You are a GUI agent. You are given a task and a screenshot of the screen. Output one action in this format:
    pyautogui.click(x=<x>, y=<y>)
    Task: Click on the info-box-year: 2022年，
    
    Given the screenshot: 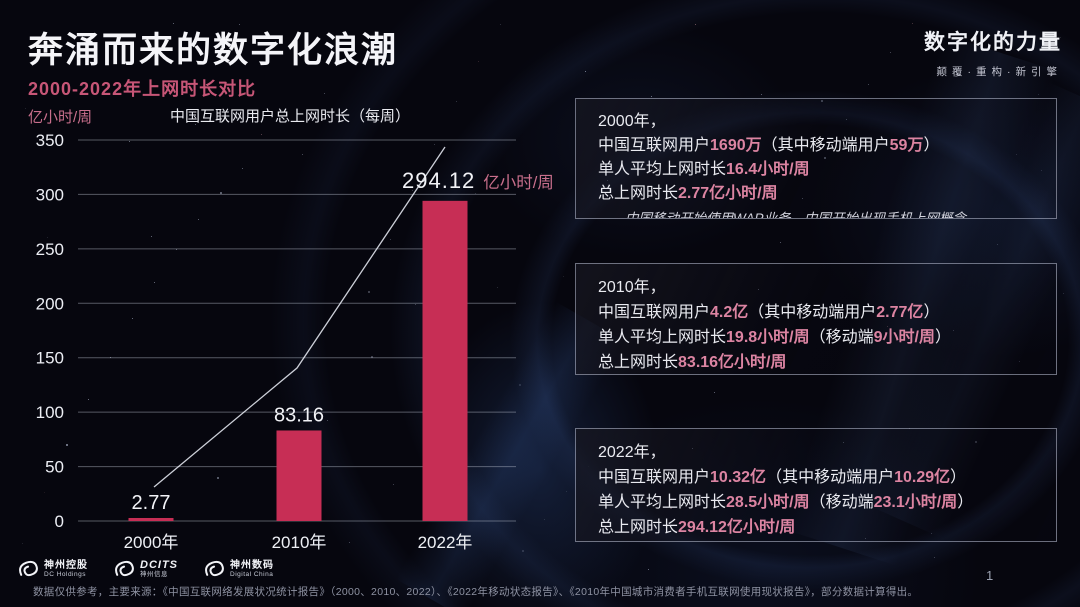 What is the action you would take?
    pyautogui.click(x=632, y=452)
    